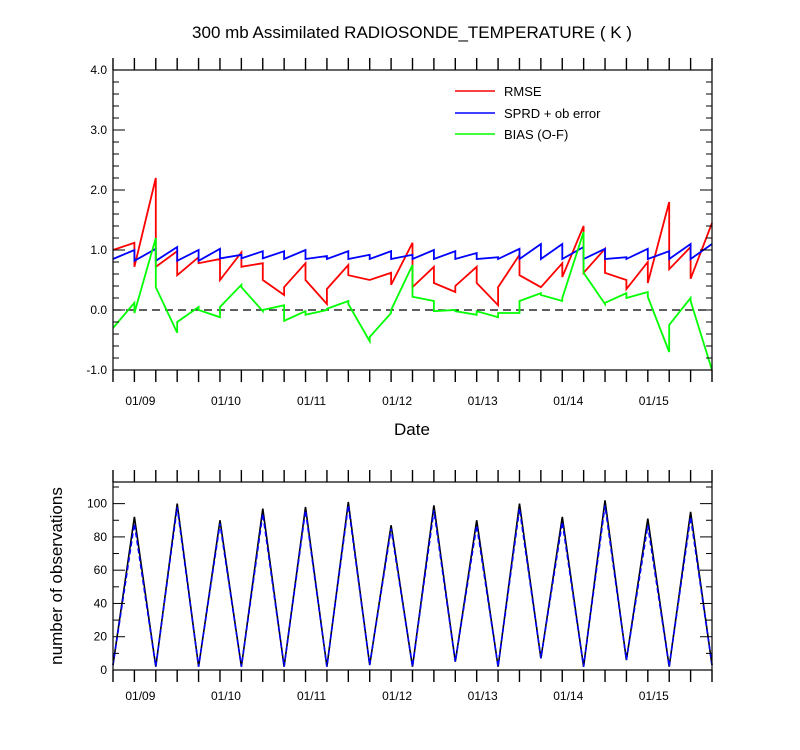  I want to click on top-y-tick-label: 0.0, so click(98, 310).